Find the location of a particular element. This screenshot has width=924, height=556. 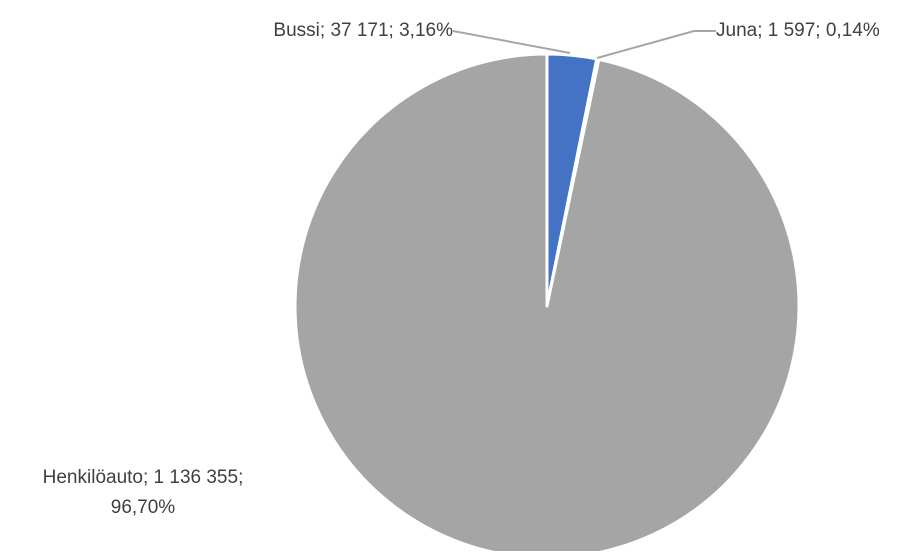

data-label-henkilöauto-line-1: Henkilöauto; 1 136 355; is located at coordinates (143, 477).